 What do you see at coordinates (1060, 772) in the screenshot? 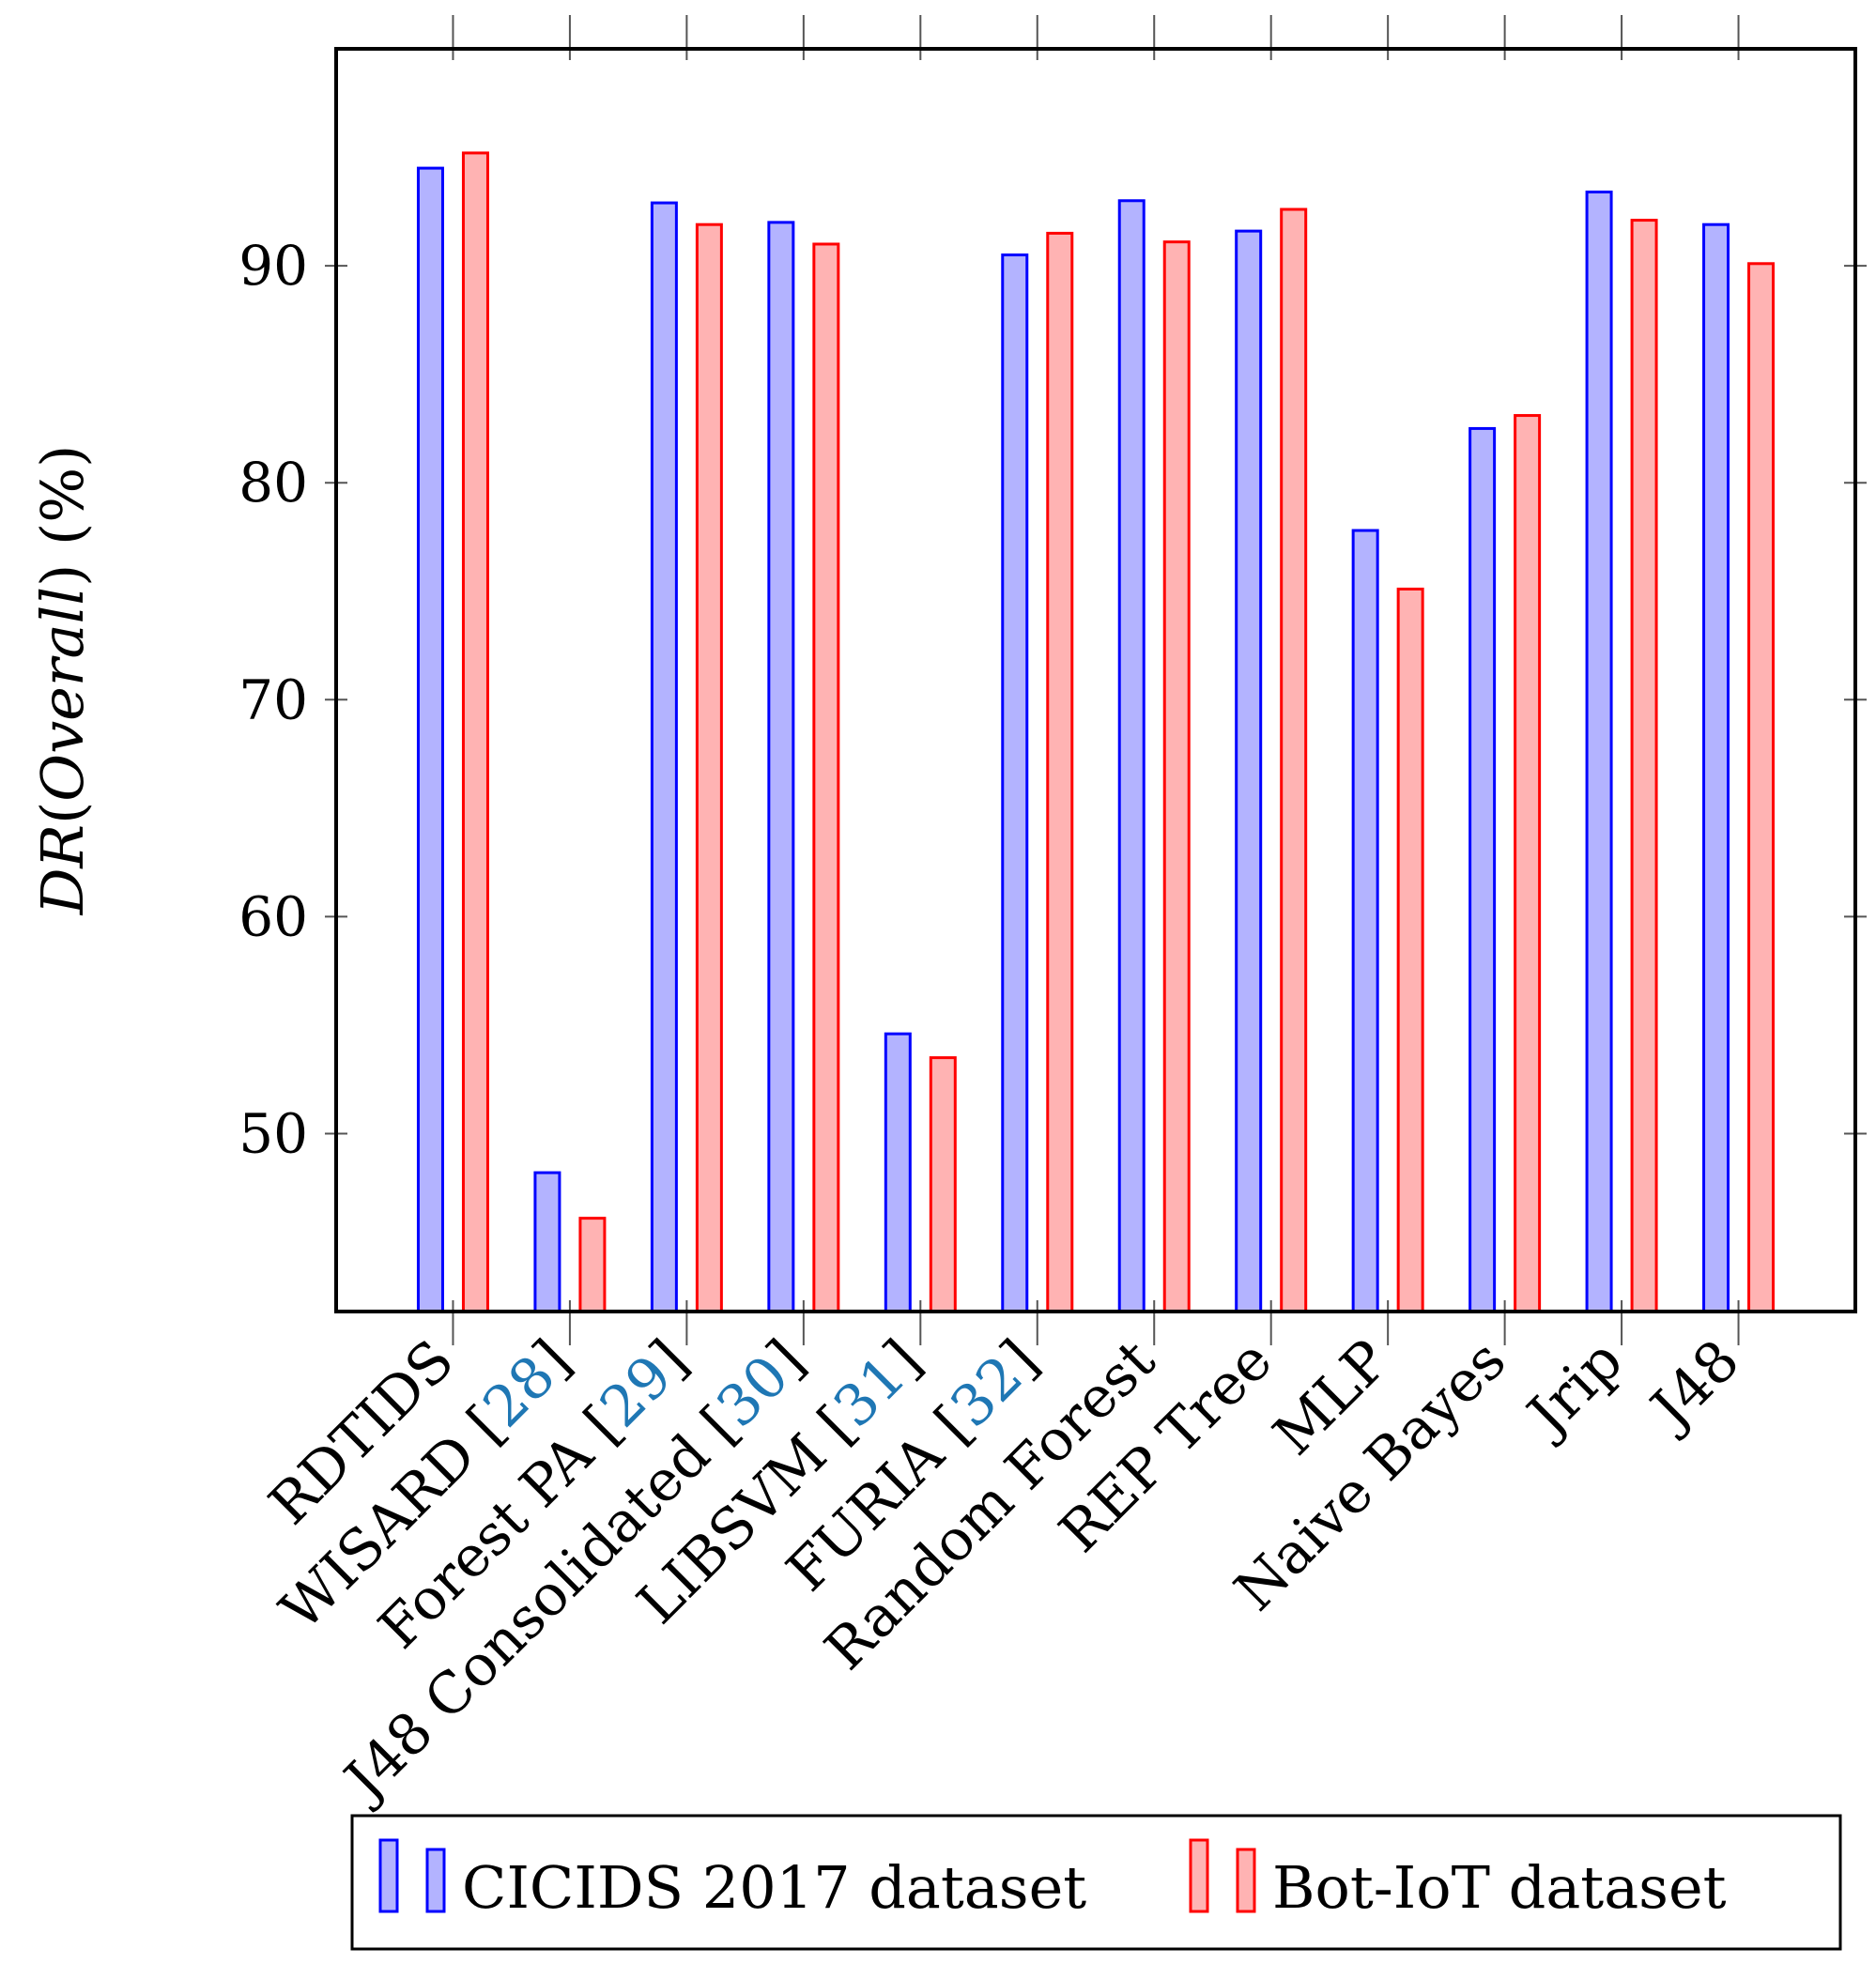
I see `bar-botiot-furia` at bounding box center [1060, 772].